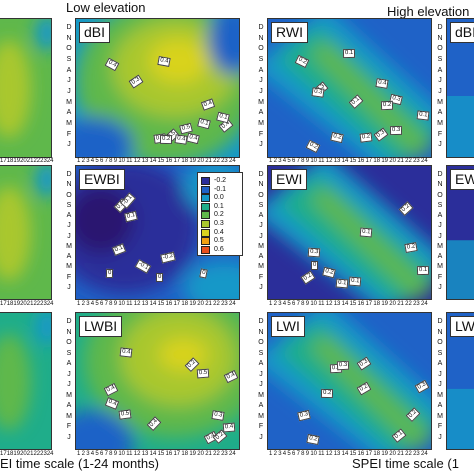 This screenshot has height=474, width=474. I want to click on x-tick: 7, so click(106, 454).